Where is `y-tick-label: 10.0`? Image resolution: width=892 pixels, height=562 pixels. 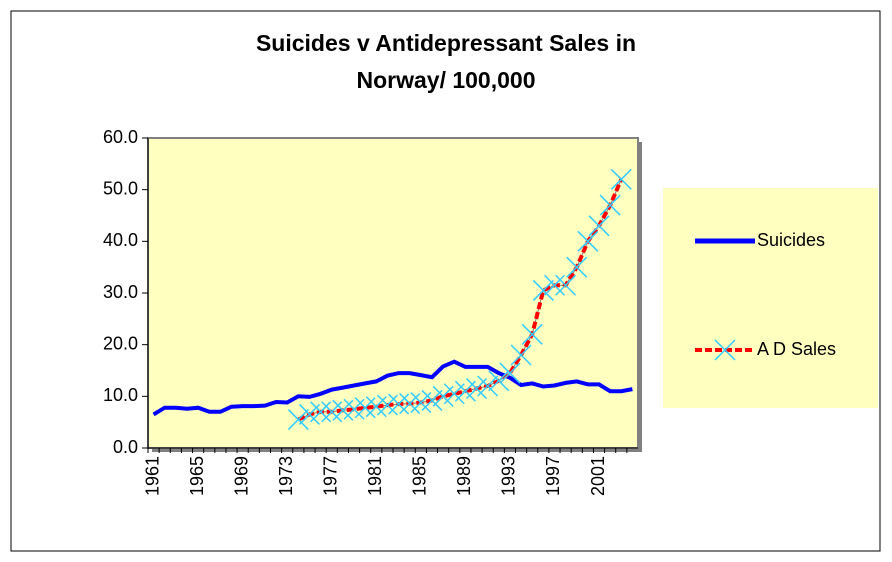 y-tick-label: 10.0 is located at coordinates (120, 395).